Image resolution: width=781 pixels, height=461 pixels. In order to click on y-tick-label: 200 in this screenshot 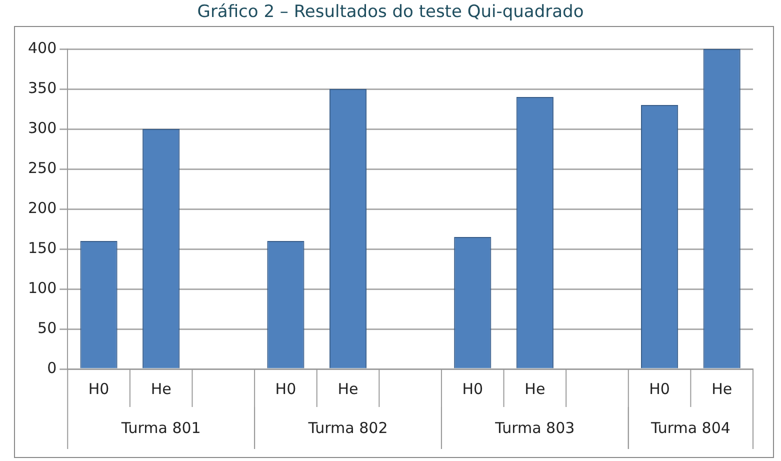, I will do `click(42, 207)`.